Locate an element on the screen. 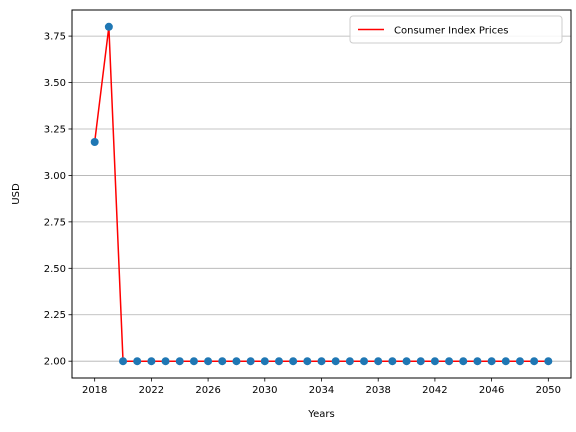 The image size is (576, 432). x-tick-label: 2030 is located at coordinates (264, 390).